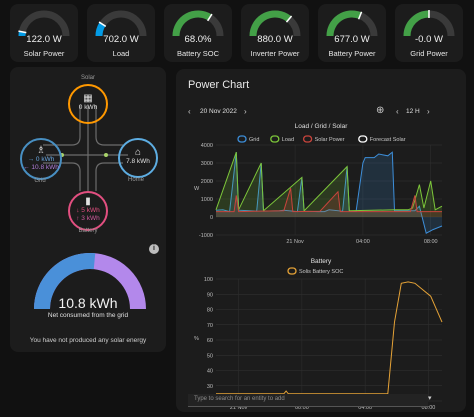 This screenshot has width=474, height=417. I want to click on solar-panel-icon: ▦, so click(88, 98).